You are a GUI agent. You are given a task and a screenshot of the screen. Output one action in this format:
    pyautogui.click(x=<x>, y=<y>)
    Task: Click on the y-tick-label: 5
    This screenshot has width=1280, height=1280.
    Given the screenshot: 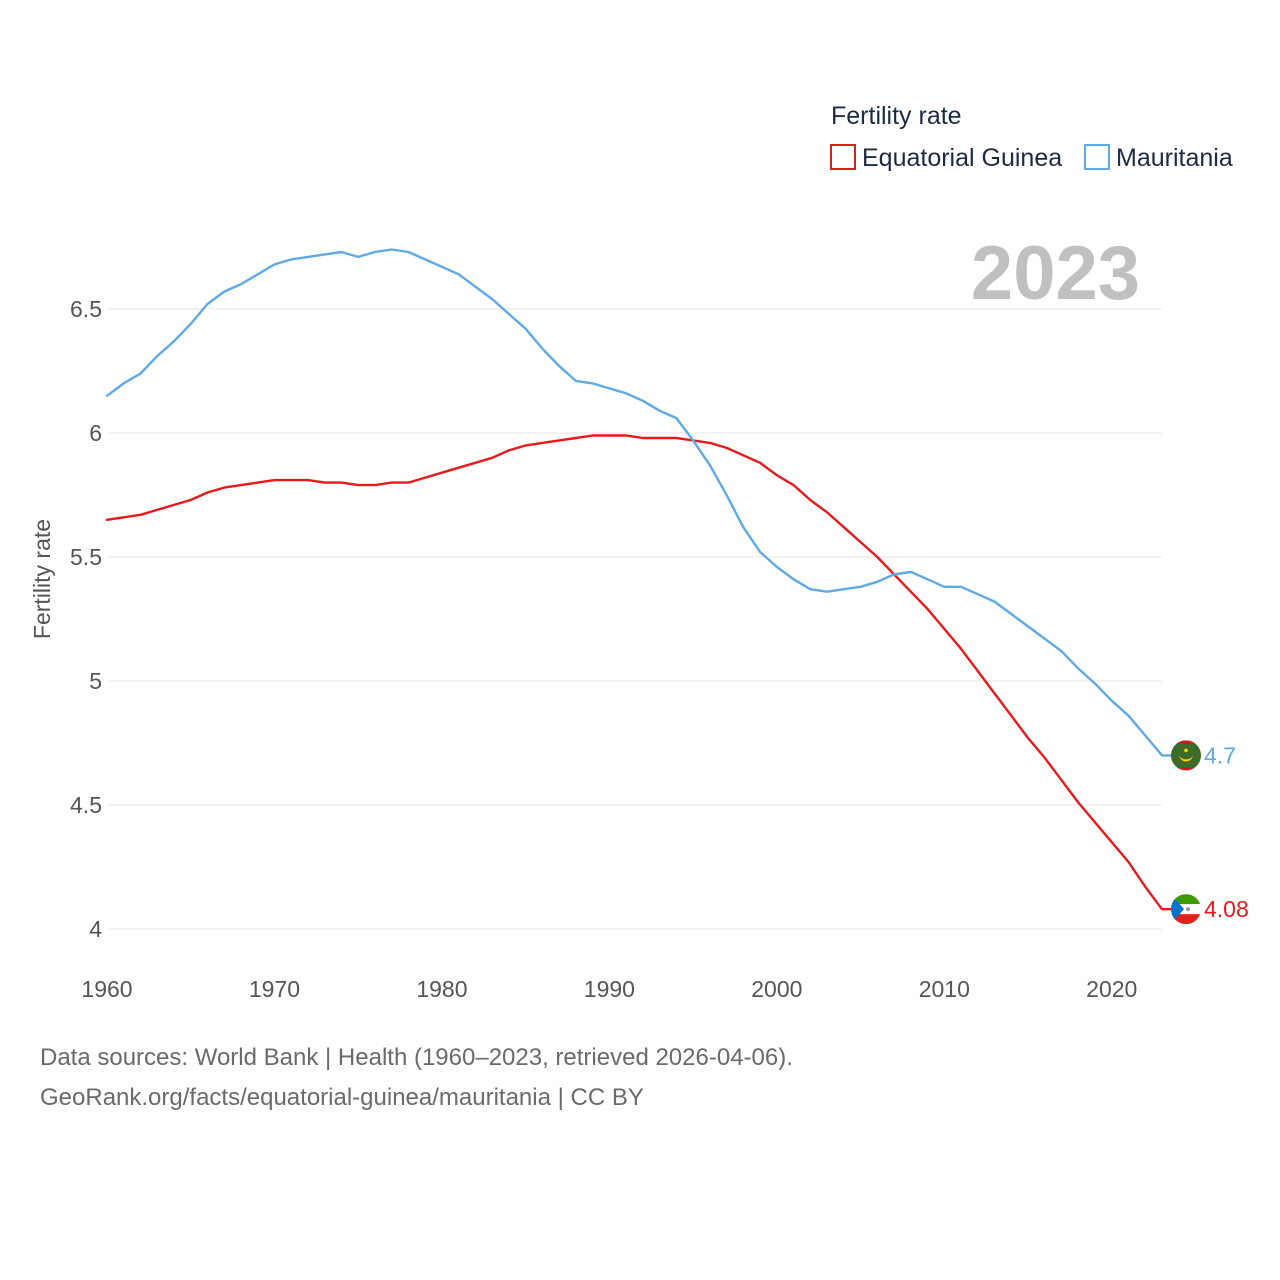 What is the action you would take?
    pyautogui.click(x=95, y=681)
    